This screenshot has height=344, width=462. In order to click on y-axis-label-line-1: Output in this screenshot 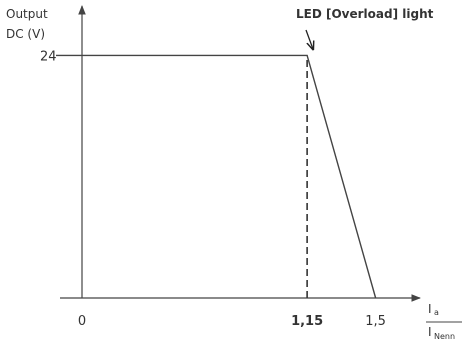, I will do `click(27, 14)`.